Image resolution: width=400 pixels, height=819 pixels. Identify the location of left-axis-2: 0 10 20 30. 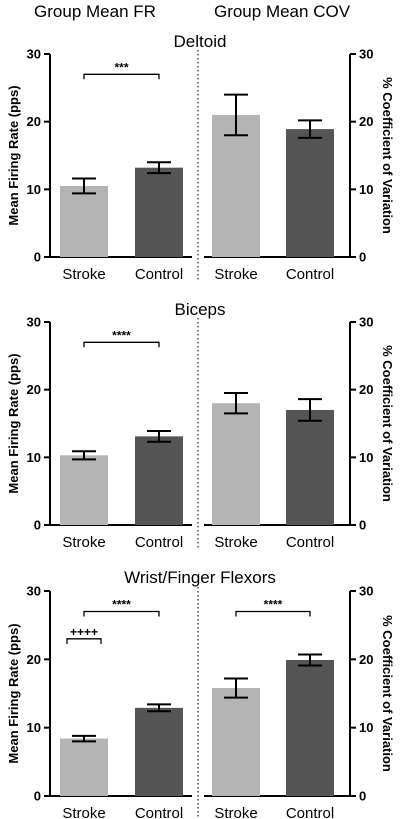
(39, 694).